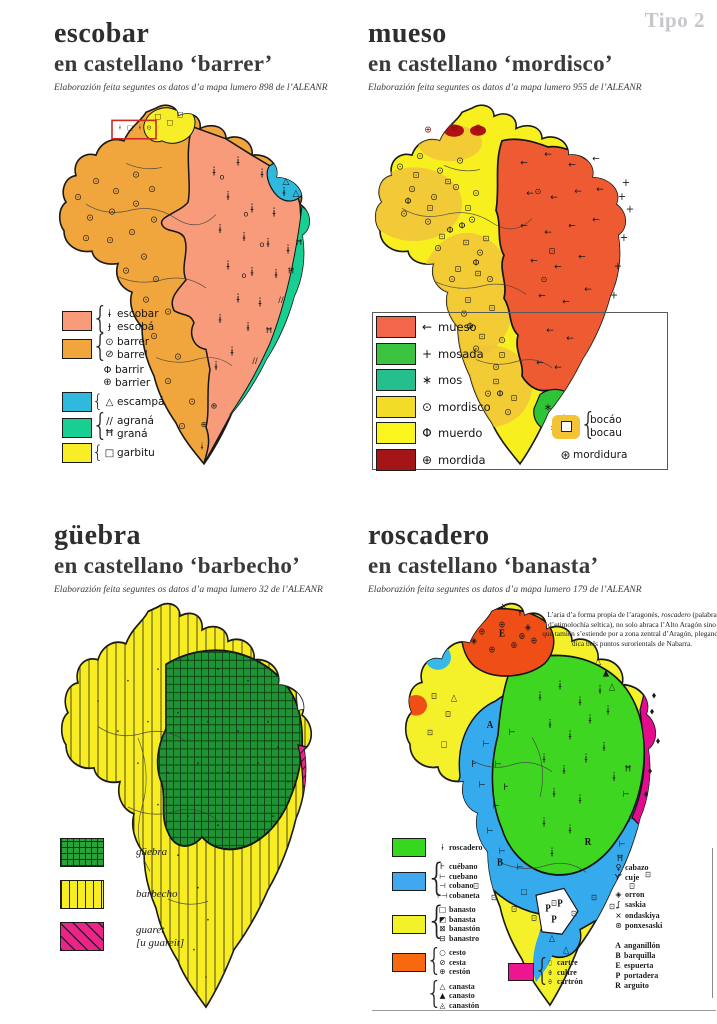  What do you see at coordinates (462, 459) in the screenshot?
I see `legend-label: mordida` at bounding box center [462, 459].